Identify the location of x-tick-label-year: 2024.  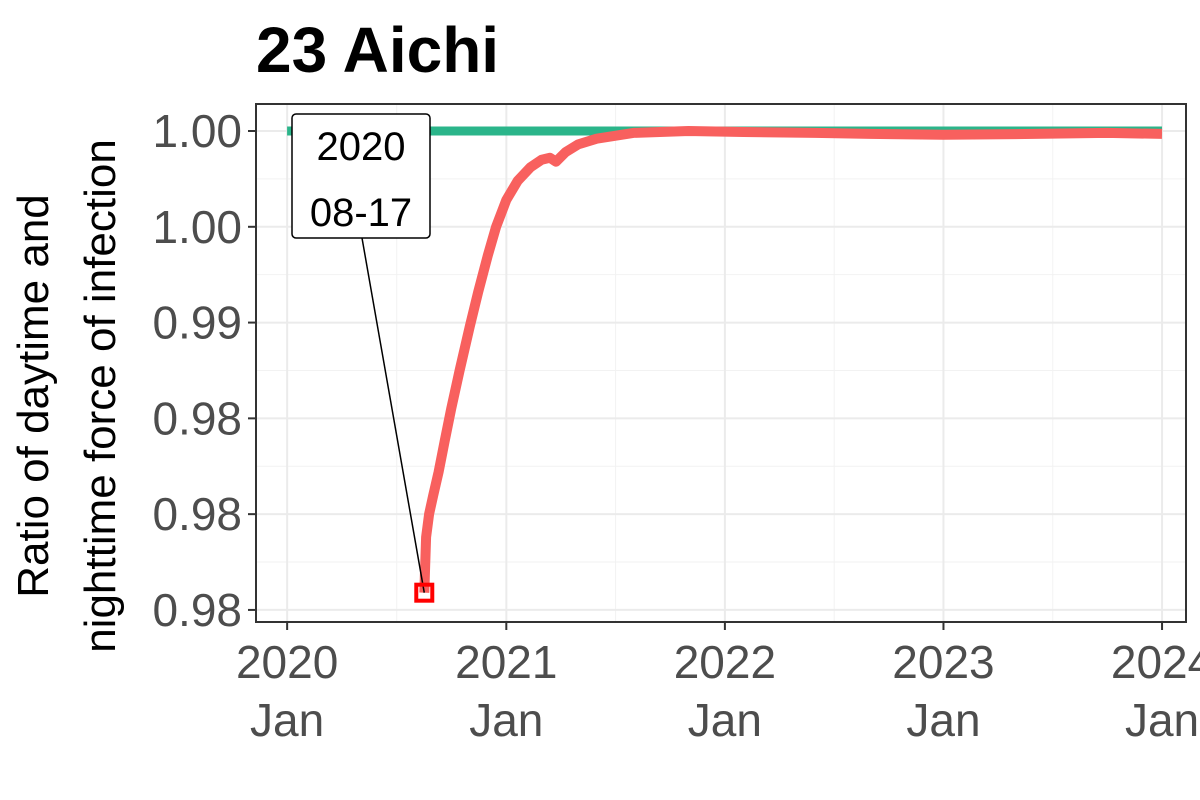
(1155, 662).